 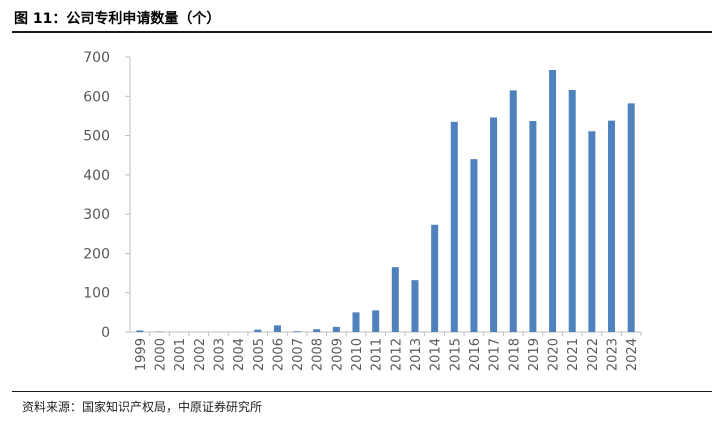 What do you see at coordinates (592, 231) in the screenshot?
I see `bar-2022` at bounding box center [592, 231].